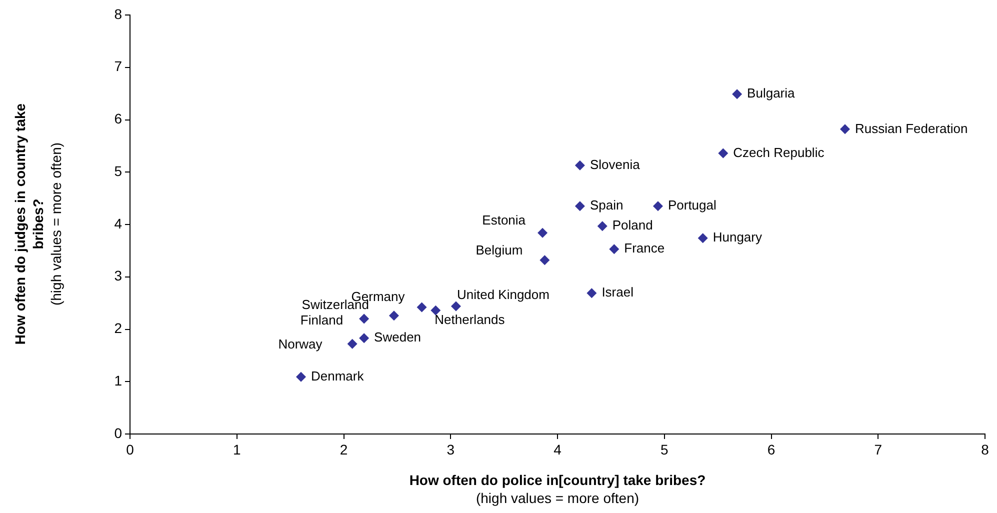  What do you see at coordinates (558, 449) in the screenshot?
I see `x-tick-label: 4` at bounding box center [558, 449].